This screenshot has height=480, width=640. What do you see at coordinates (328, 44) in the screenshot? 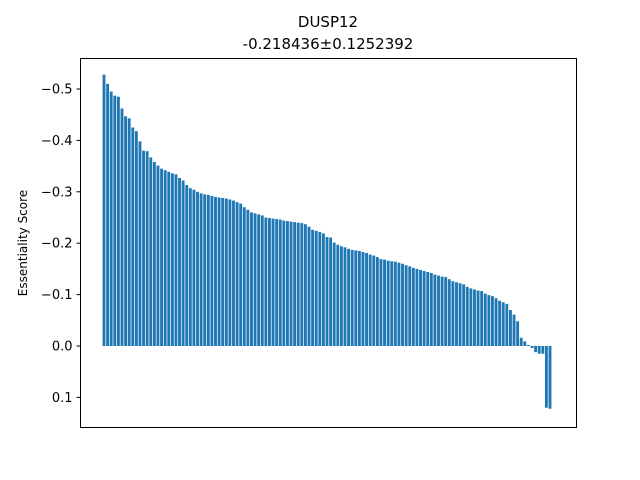
I see `chart-subtitle: -0.218436±0.1252392` at bounding box center [328, 44].